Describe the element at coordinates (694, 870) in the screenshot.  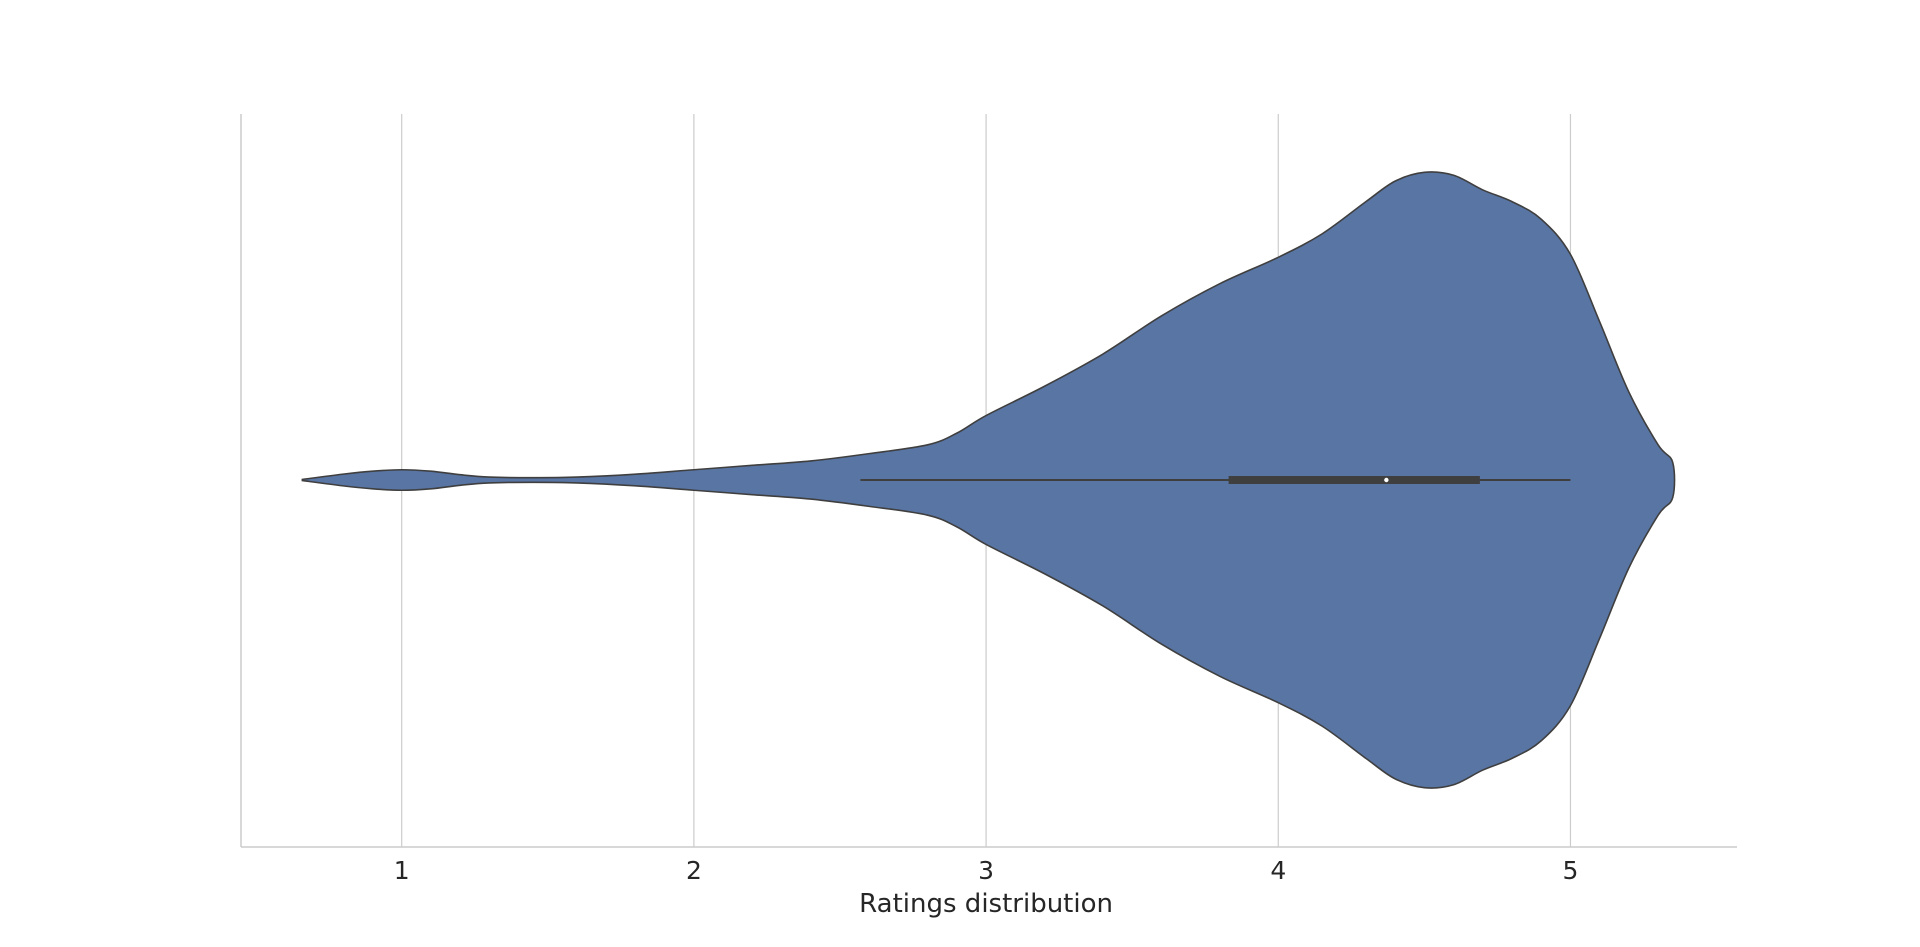
I see `x-tick-label-2: 2` at that location.